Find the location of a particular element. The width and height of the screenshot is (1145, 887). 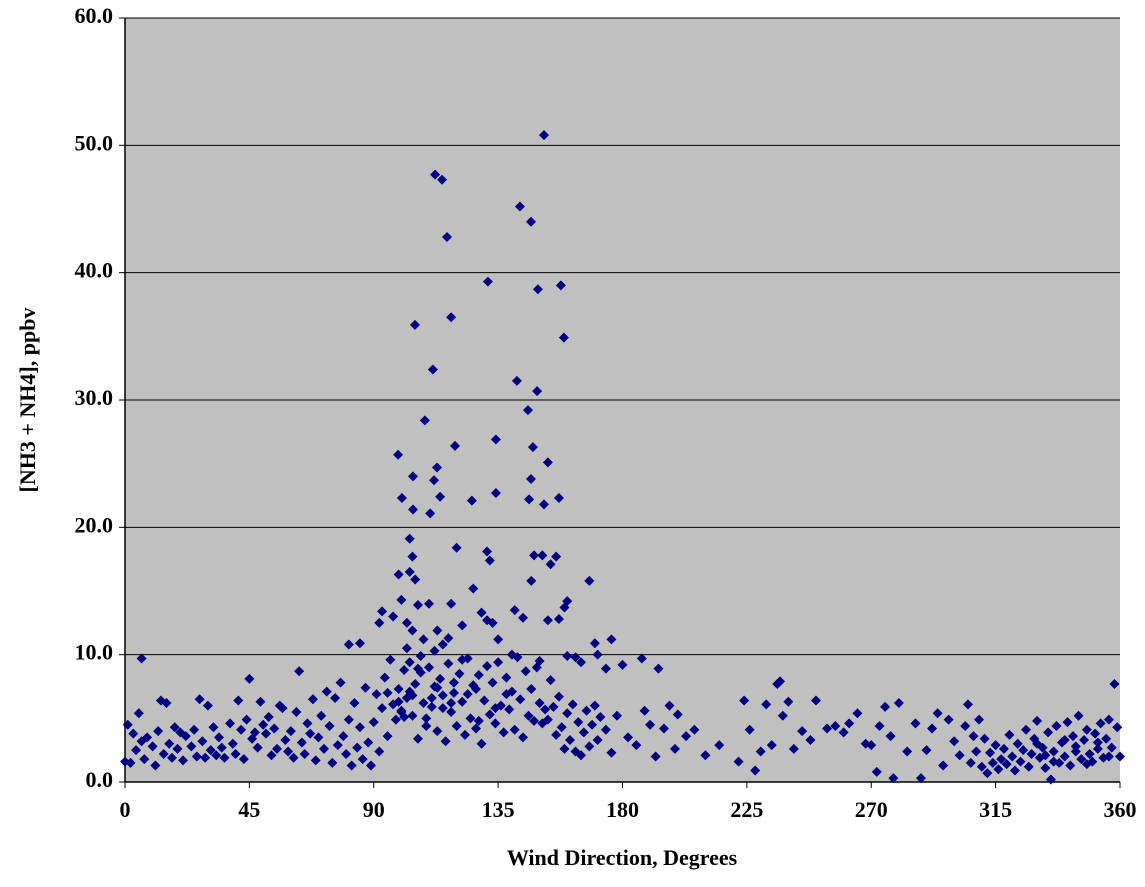

x-axis-title: Wind Direction, Degrees is located at coordinates (622, 857).